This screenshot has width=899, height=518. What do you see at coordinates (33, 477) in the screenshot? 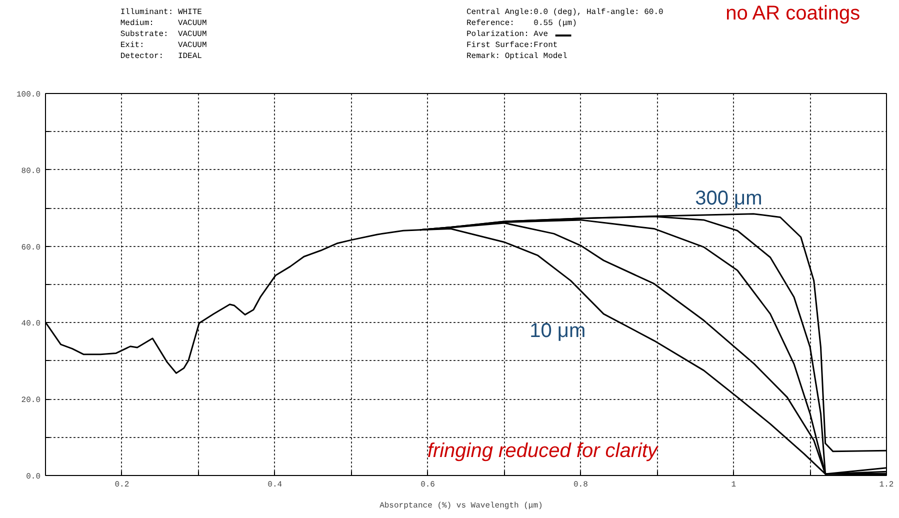
I see `y-tick-label: 0.0` at bounding box center [33, 477].